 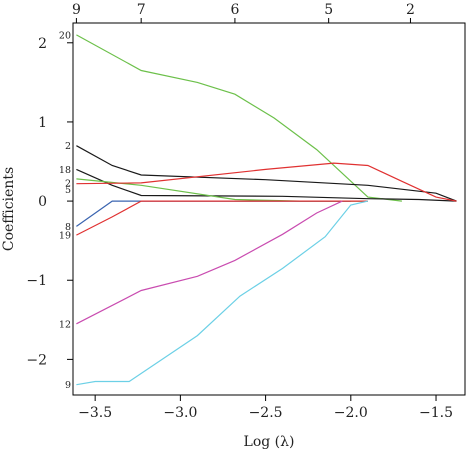 What do you see at coordinates (436, 413) in the screenshot?
I see `x-tick-label: −1.5` at bounding box center [436, 413].